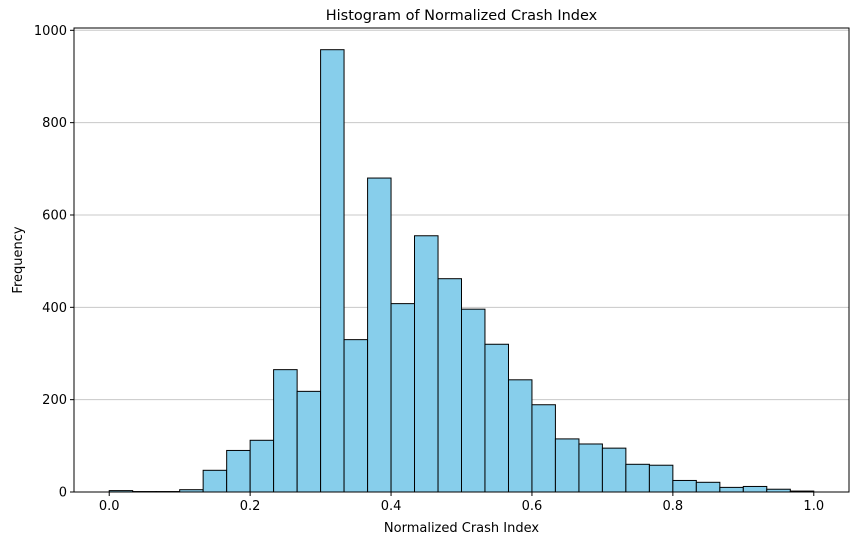 The height and width of the screenshot is (545, 859). I want to click on y-axis-label: Frequency, so click(18, 259).